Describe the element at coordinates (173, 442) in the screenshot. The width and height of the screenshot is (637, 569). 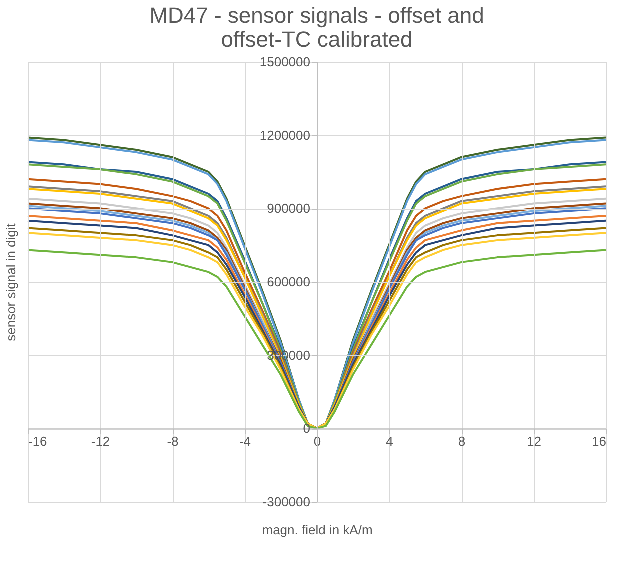
I see `x-tick-label: -8` at that location.